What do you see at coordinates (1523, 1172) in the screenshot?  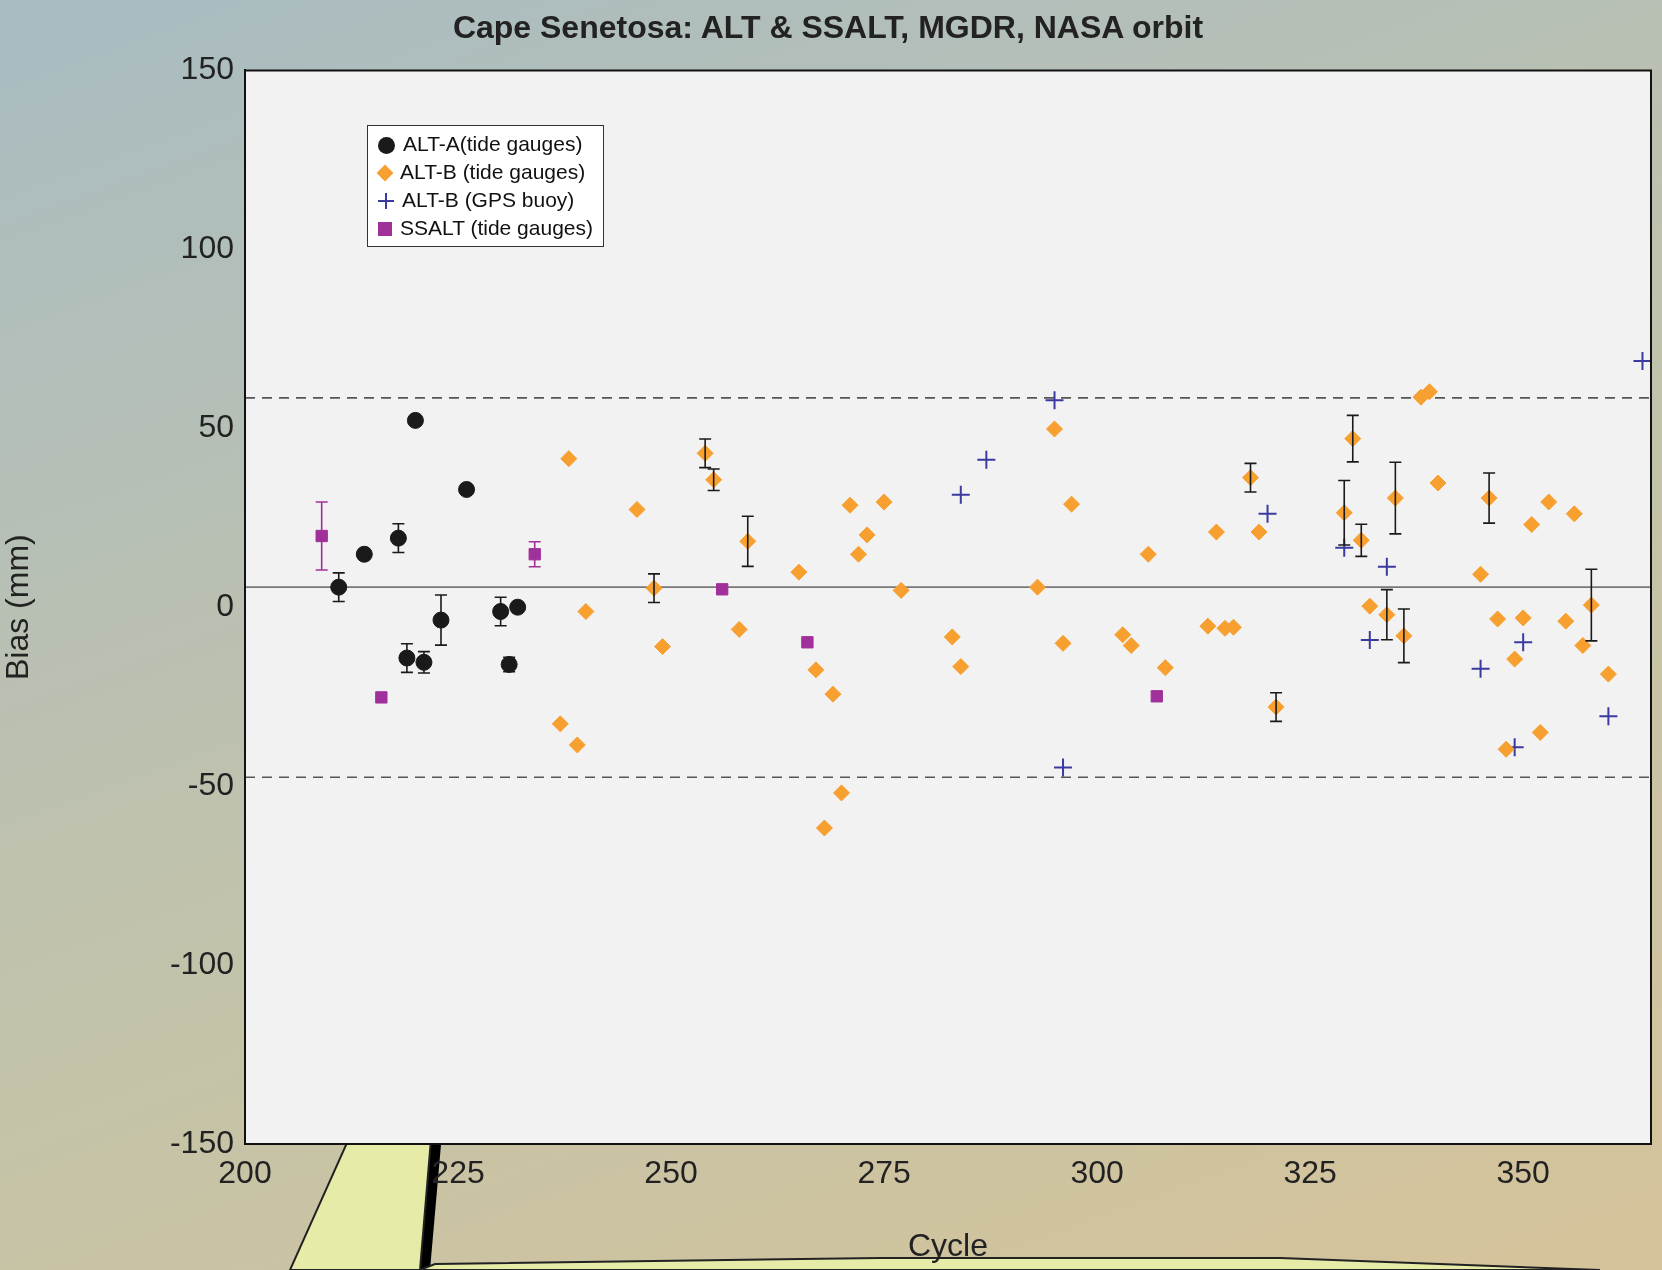 I see `x-tick-label: 350` at bounding box center [1523, 1172].